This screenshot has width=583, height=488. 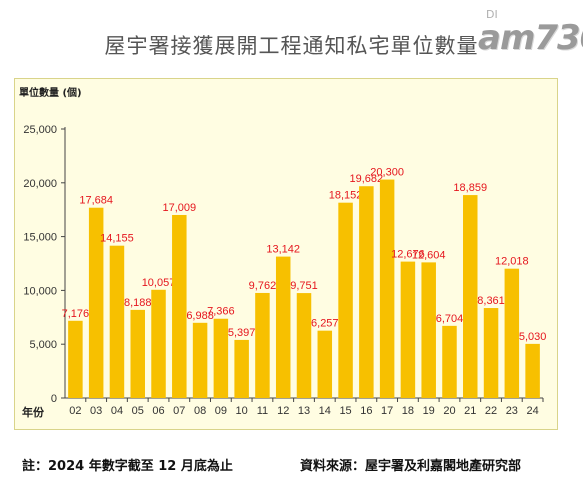 What do you see at coordinates (470, 188) in the screenshot?
I see `data-label: 18,859` at bounding box center [470, 188].